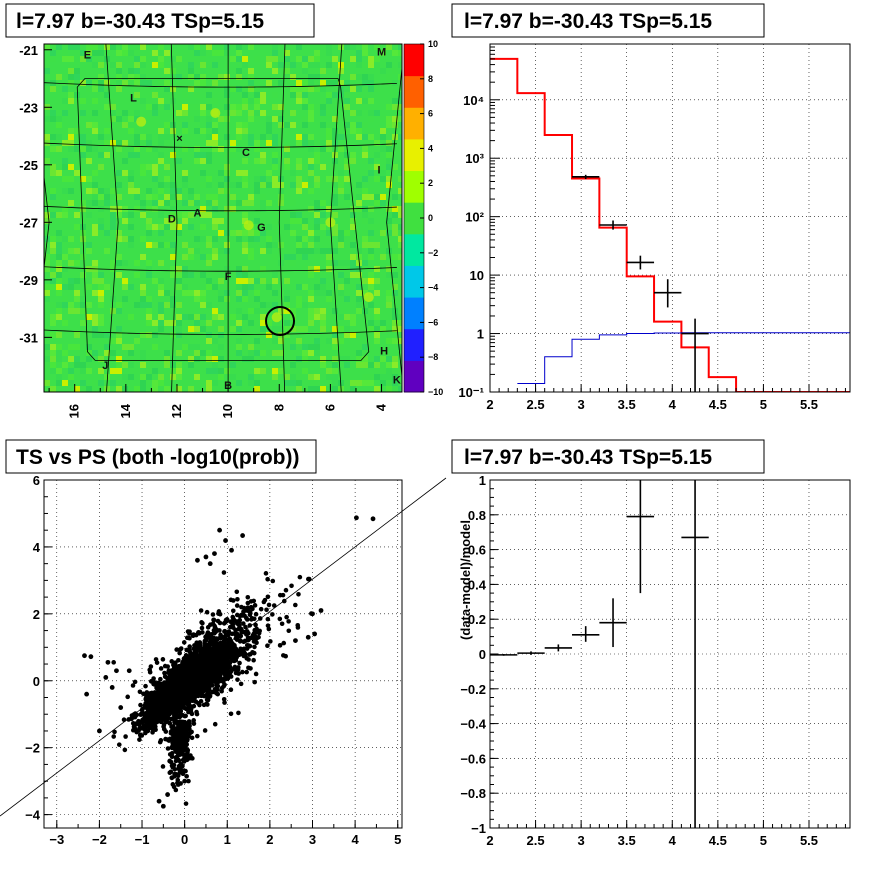  Describe the element at coordinates (474, 217) in the screenshot. I see `spectrum-y-tick-label: 10²` at that location.